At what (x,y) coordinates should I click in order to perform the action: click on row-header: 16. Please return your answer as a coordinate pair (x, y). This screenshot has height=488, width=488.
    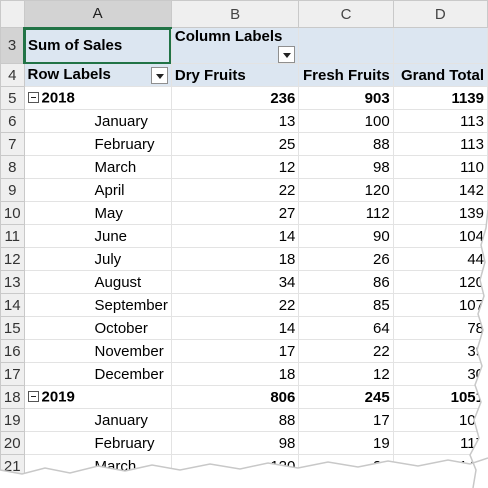
    Looking at the image, I should click on (12, 351).